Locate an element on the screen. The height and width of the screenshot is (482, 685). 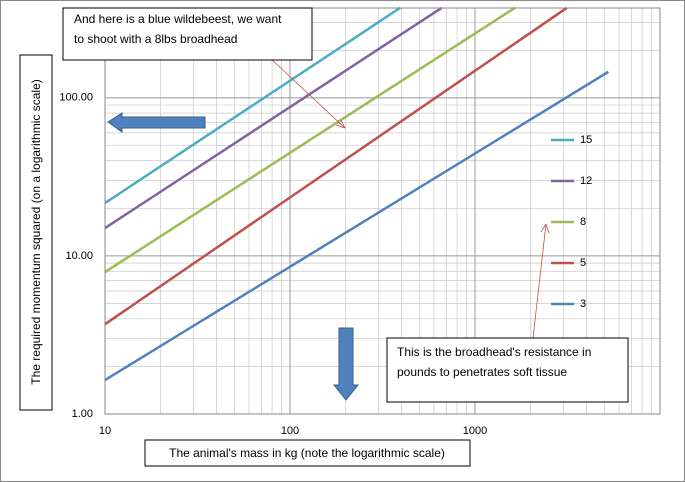
y-tick-label: 1.00 is located at coordinates (82, 414).